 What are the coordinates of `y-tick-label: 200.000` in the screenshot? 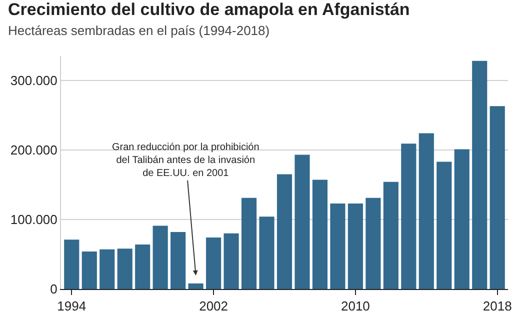 It's located at (34, 150).